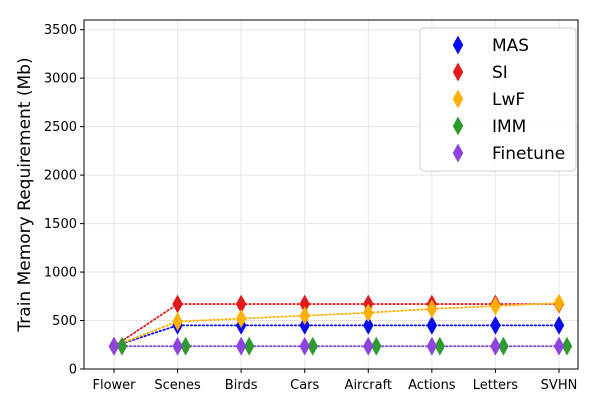 This screenshot has width=608, height=407. What do you see at coordinates (241, 385) in the screenshot?
I see `x-tick-label-birds: Birds` at bounding box center [241, 385].